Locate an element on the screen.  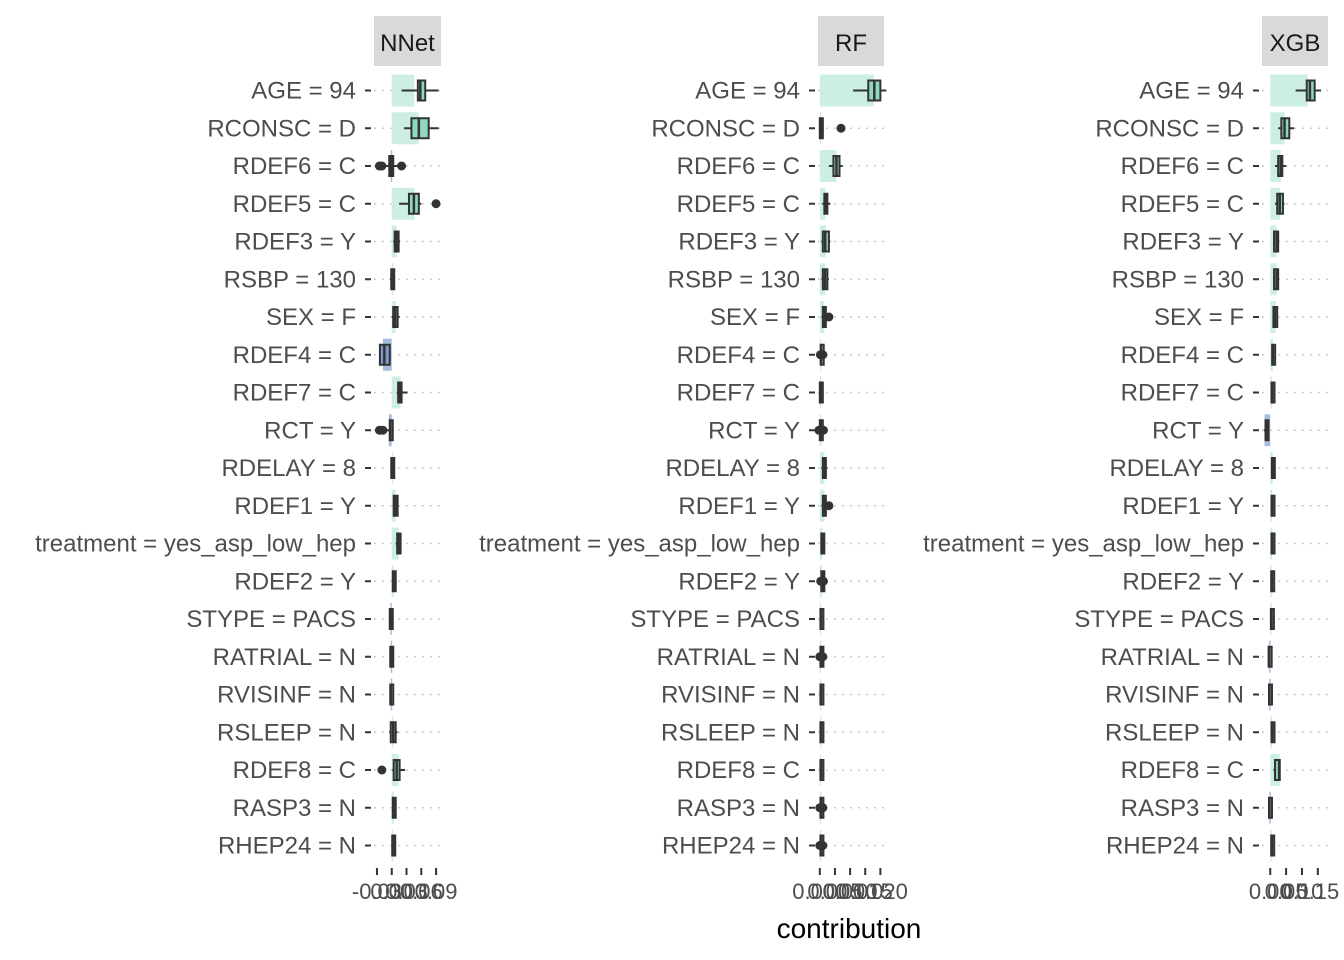
x-tick-label: 0.03 is located at coordinates (406, 891).